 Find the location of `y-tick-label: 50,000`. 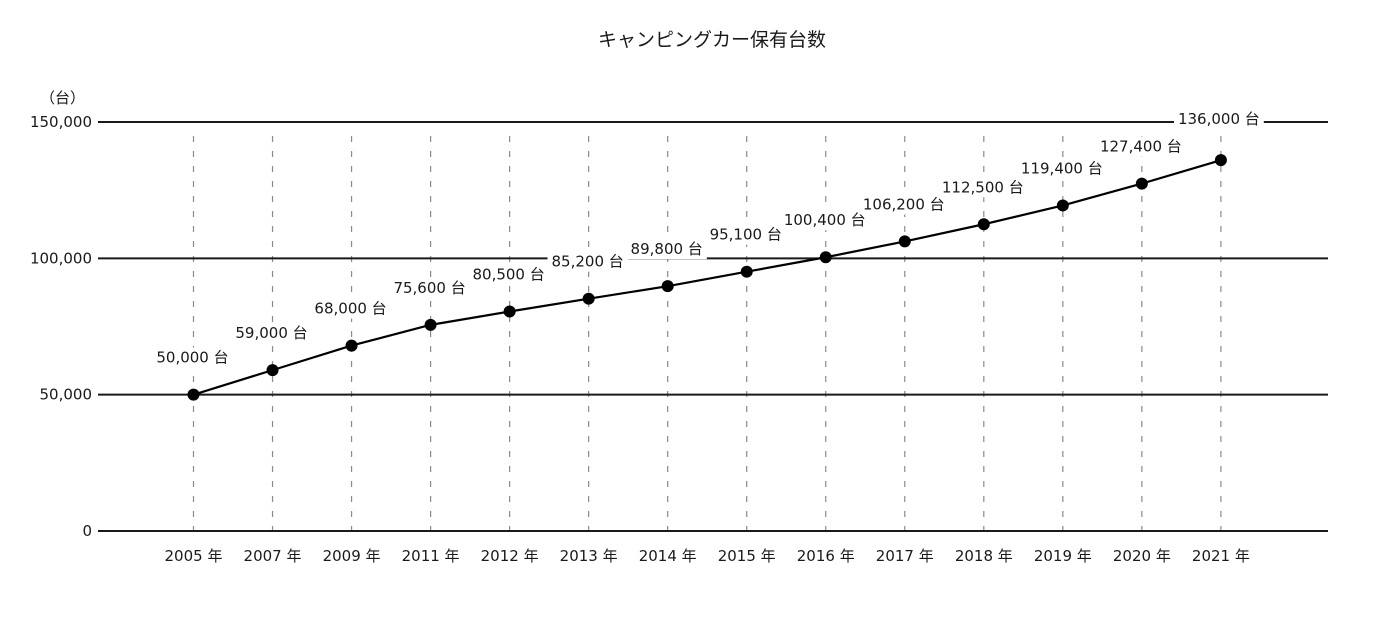

y-tick-label: 50,000 is located at coordinates (66, 395).